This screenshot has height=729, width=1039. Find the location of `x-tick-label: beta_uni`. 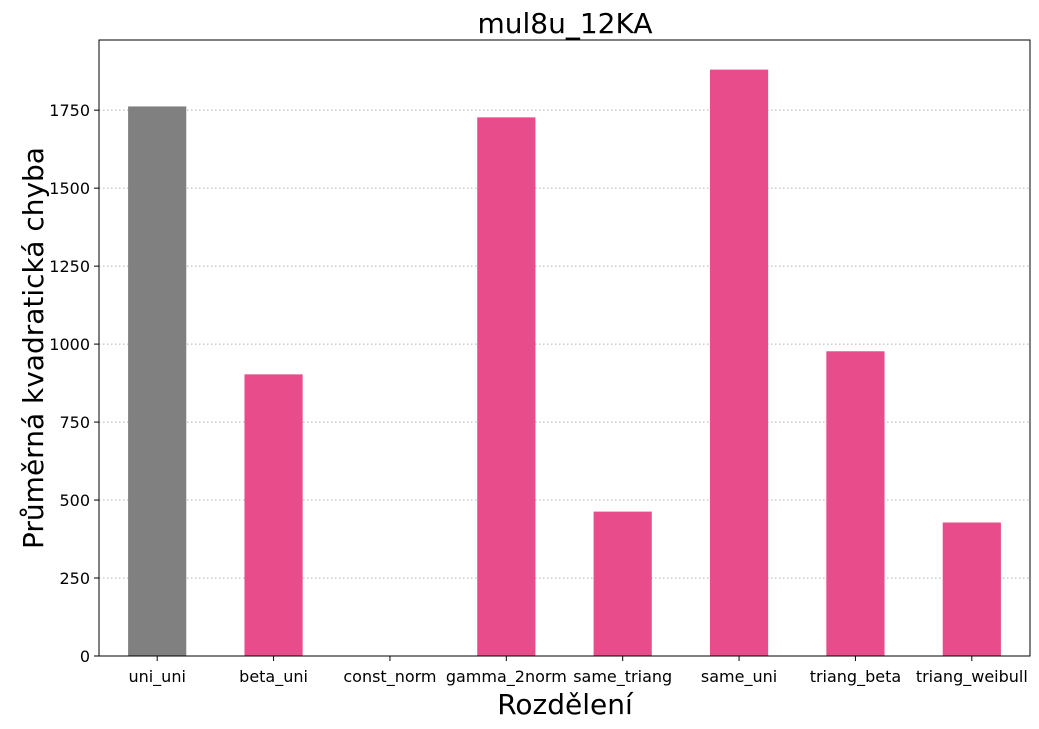

x-tick-label: beta_uni is located at coordinates (273, 677).